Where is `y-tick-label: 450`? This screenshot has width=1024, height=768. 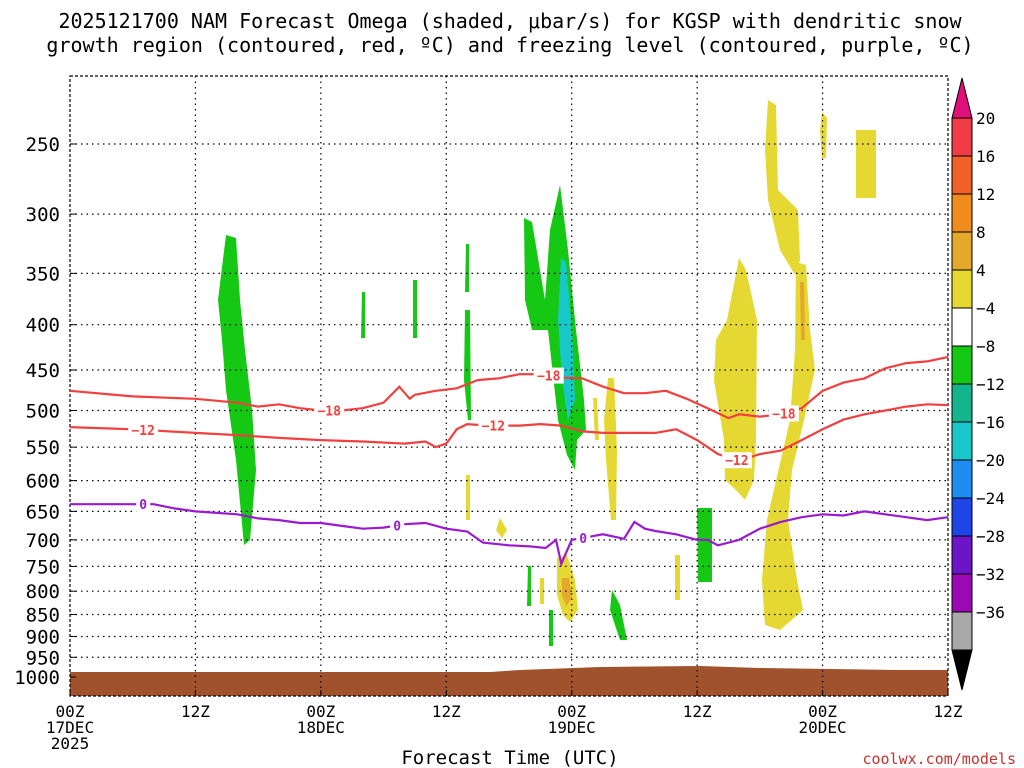
y-tick-label: 450 is located at coordinates (43, 371).